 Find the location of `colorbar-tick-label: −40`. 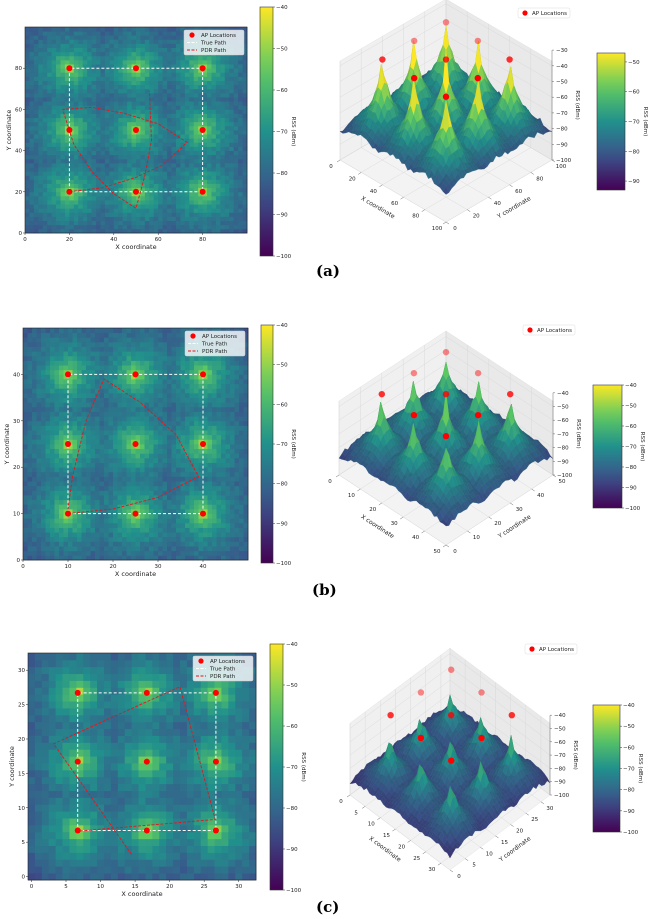

colorbar-tick-label: −40 is located at coordinates (282, 8).